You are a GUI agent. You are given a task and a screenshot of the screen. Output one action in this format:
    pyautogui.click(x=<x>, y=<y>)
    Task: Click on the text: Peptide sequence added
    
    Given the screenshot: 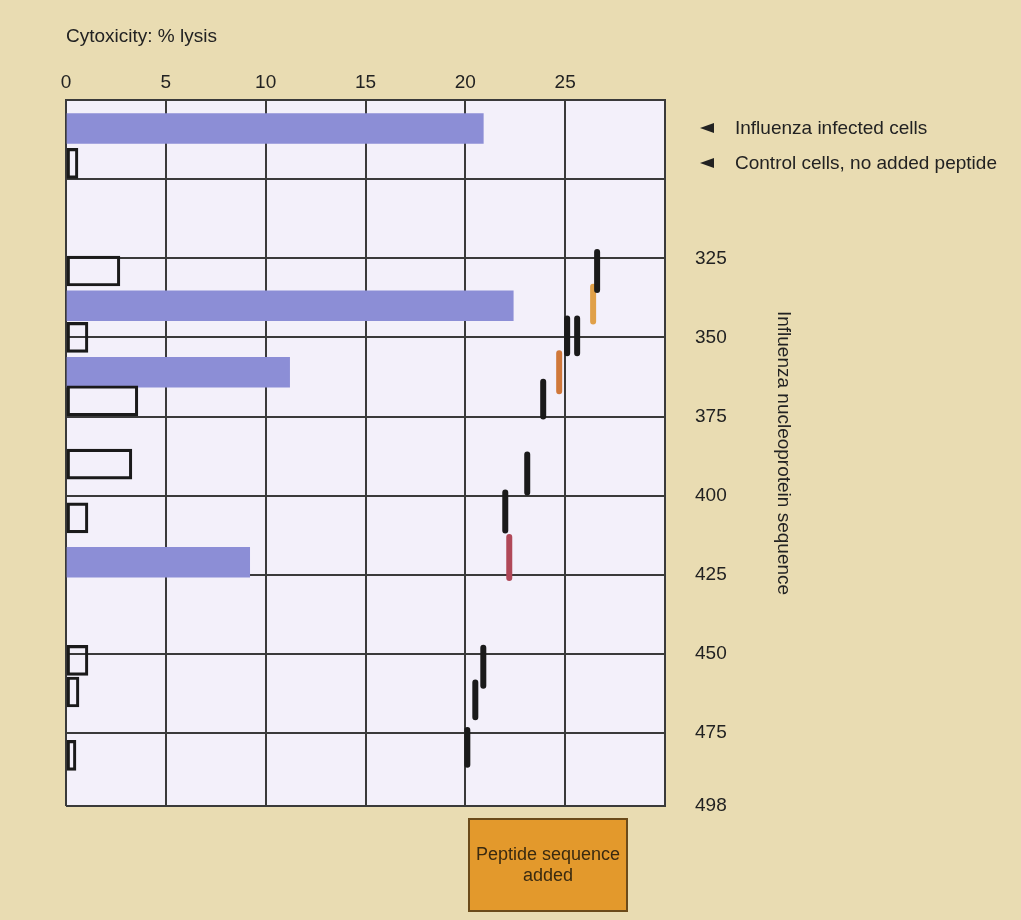 What is the action you would take?
    pyautogui.click(x=548, y=865)
    